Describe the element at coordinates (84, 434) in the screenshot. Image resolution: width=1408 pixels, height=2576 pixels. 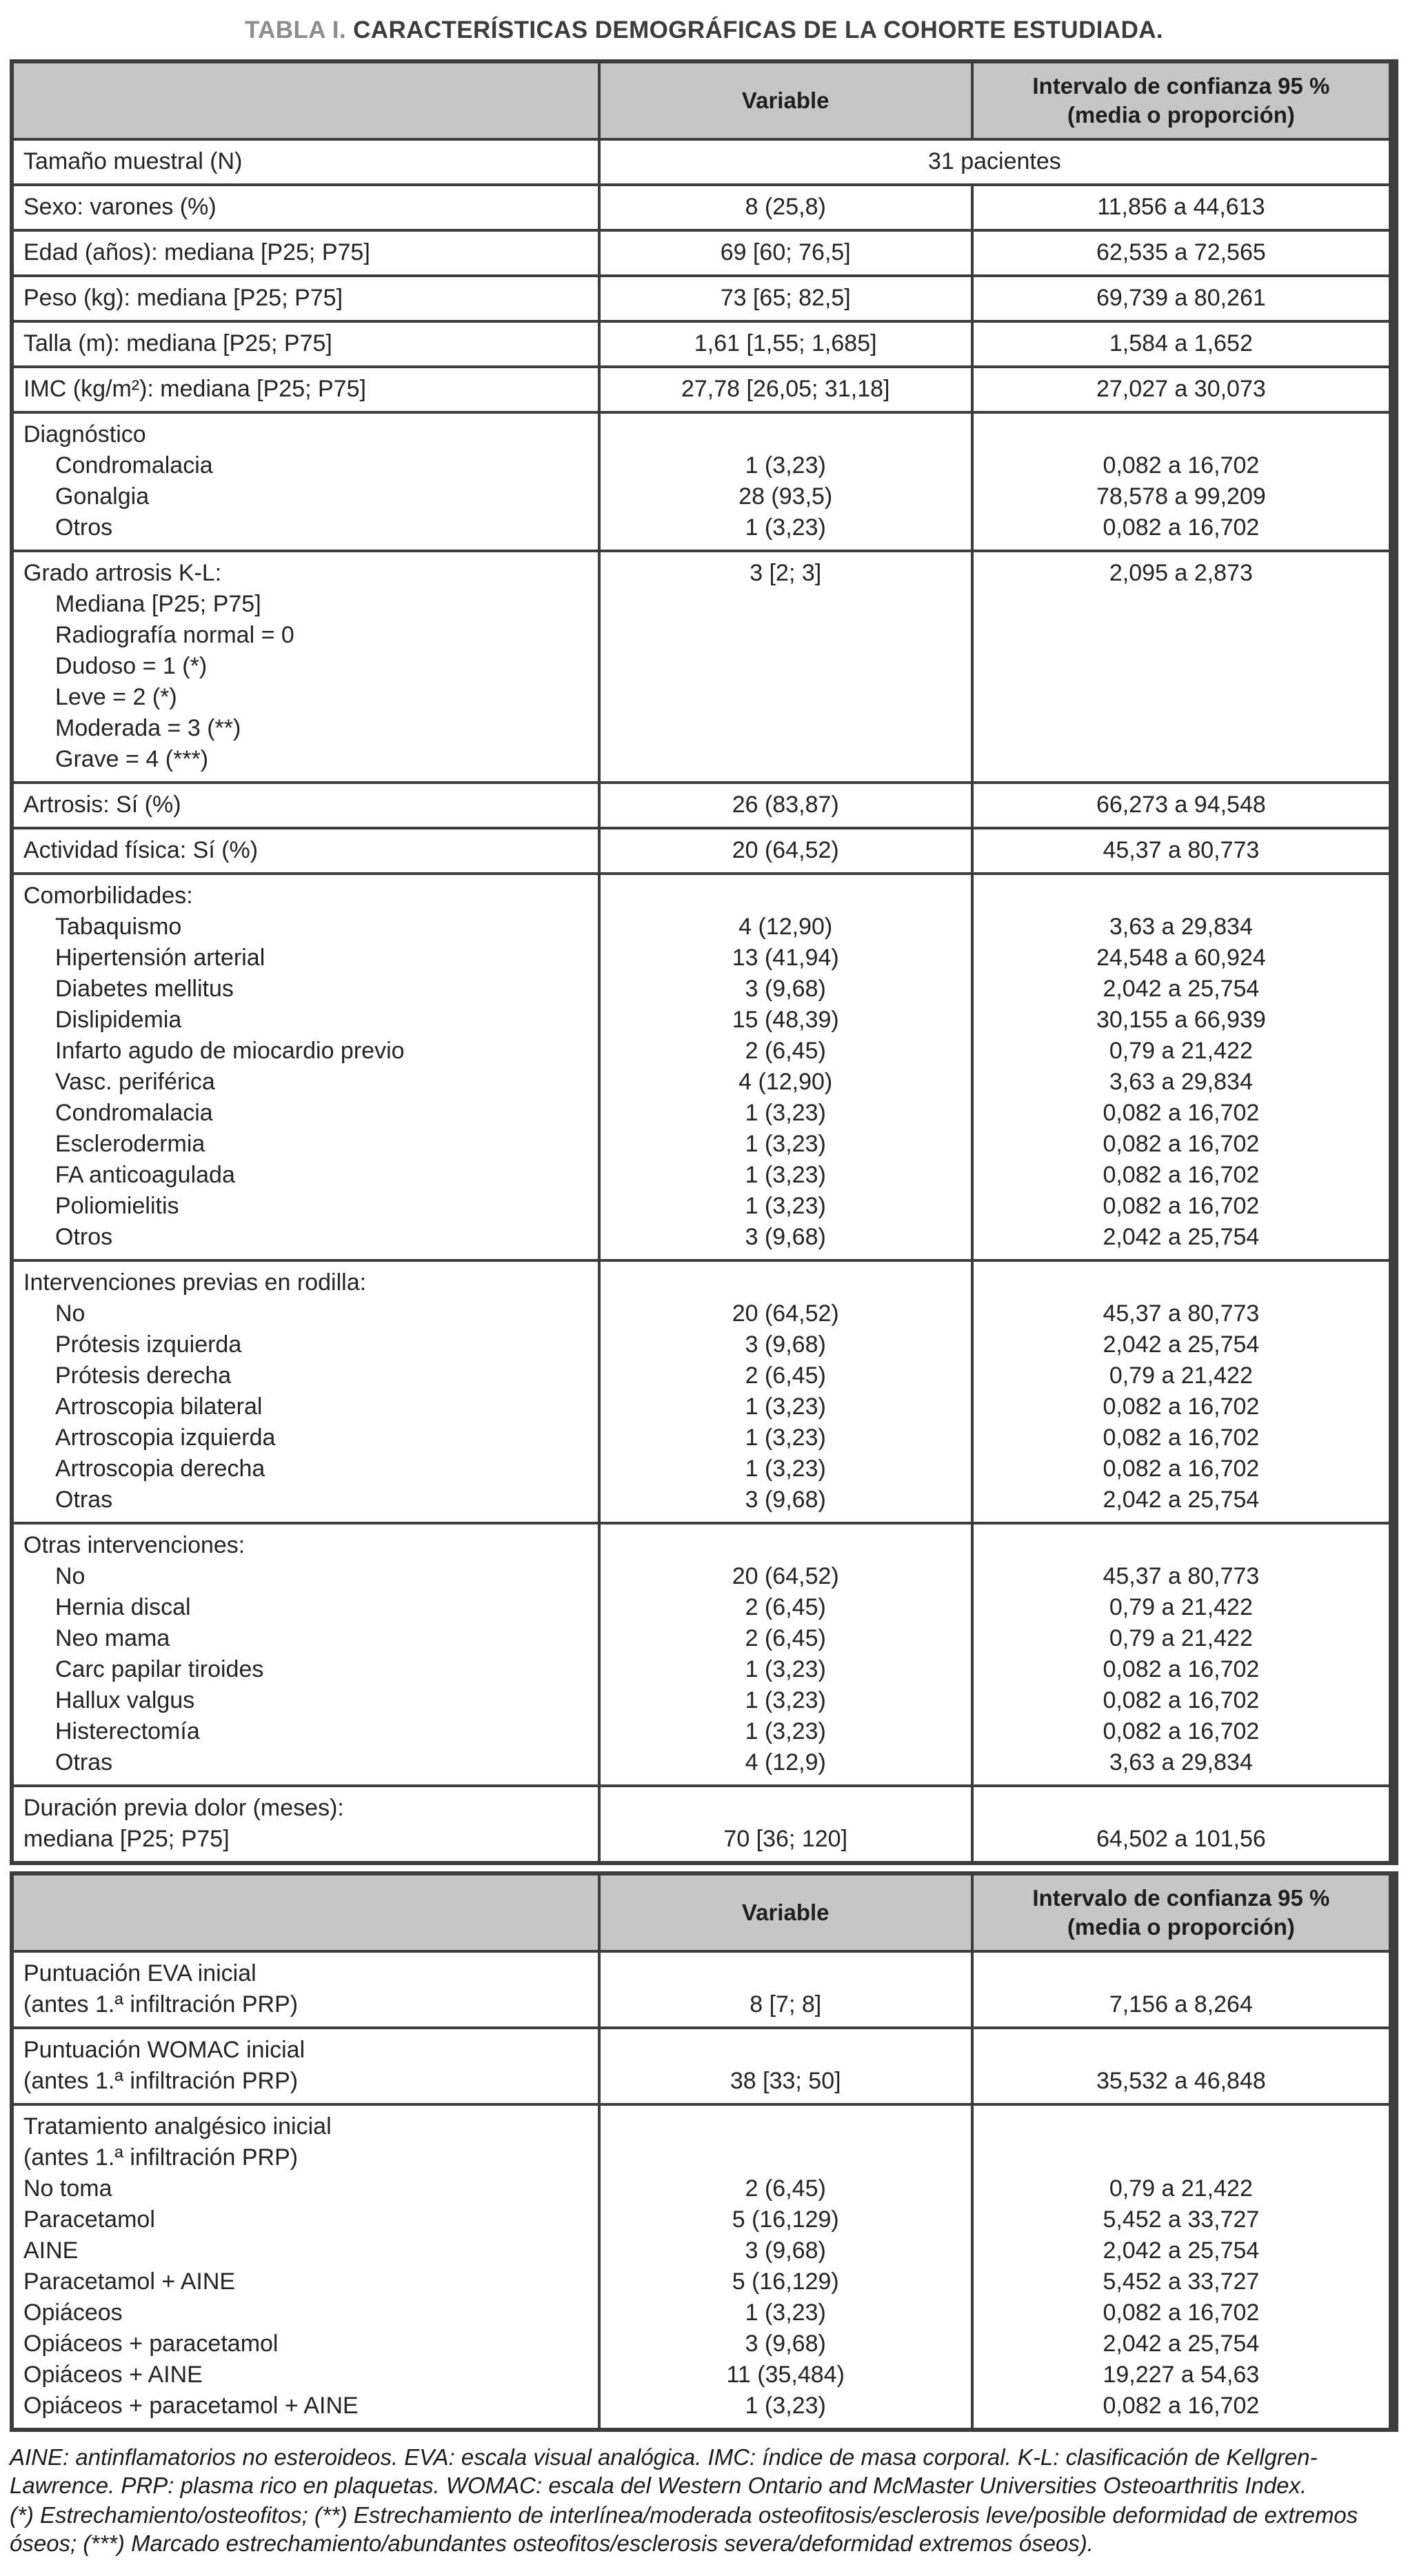
I see `cell-line: Diagnóstico` at that location.